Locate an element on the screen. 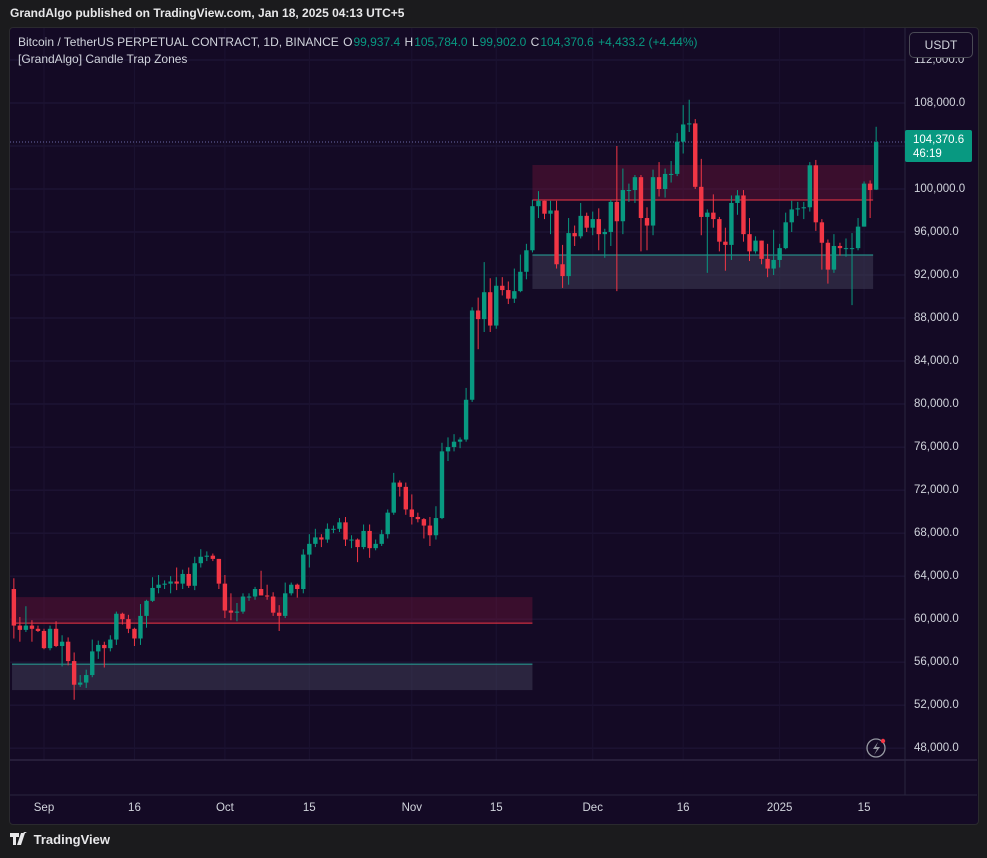  countdown-label: 46:19 is located at coordinates (927, 154).